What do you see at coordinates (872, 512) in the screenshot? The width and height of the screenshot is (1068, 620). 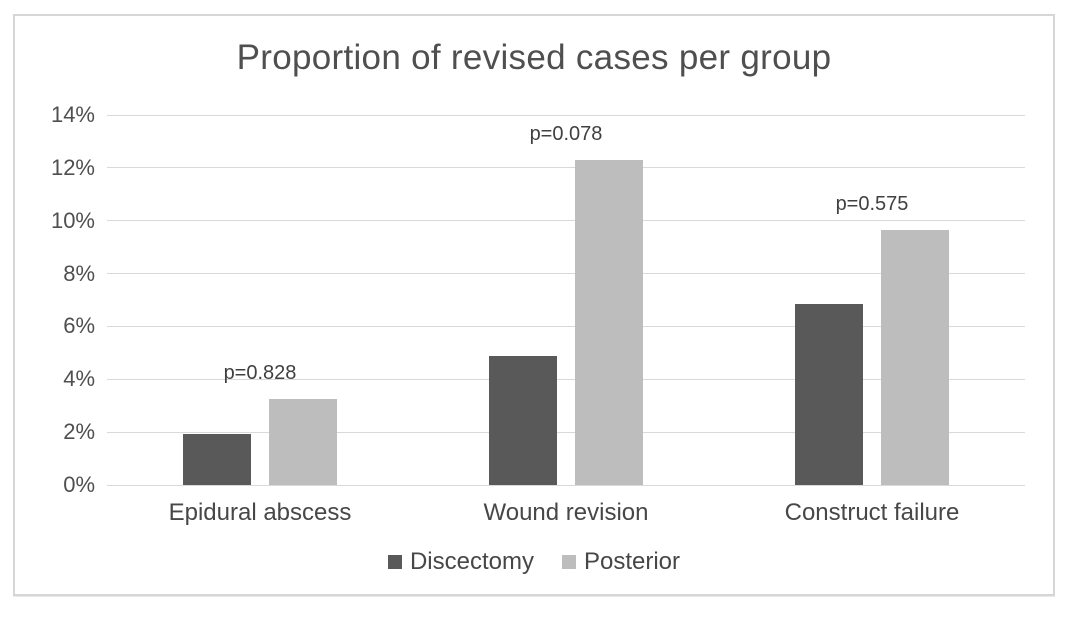 I see `x-axis-category-label: Construct failure` at bounding box center [872, 512].